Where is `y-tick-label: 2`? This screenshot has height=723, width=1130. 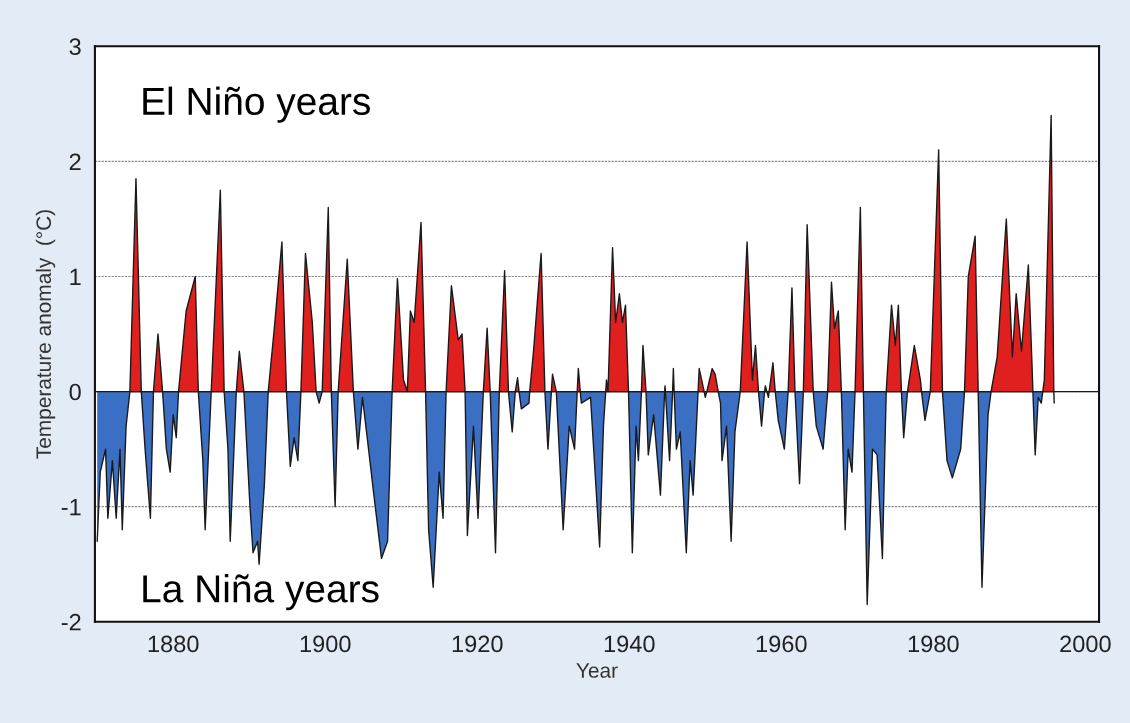 y-tick-label: 2 is located at coordinates (75, 161).